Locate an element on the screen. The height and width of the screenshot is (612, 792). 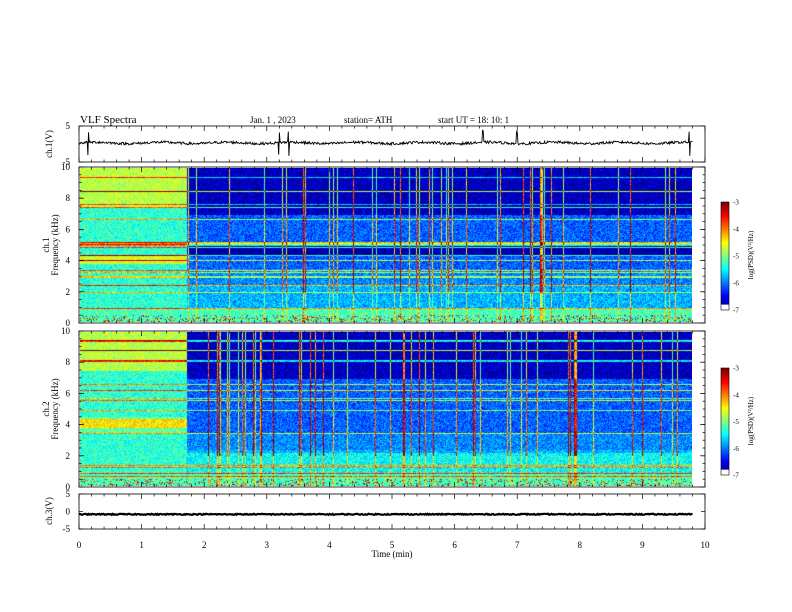
colorbar-tick-label: -6 is located at coordinates (736, 449).